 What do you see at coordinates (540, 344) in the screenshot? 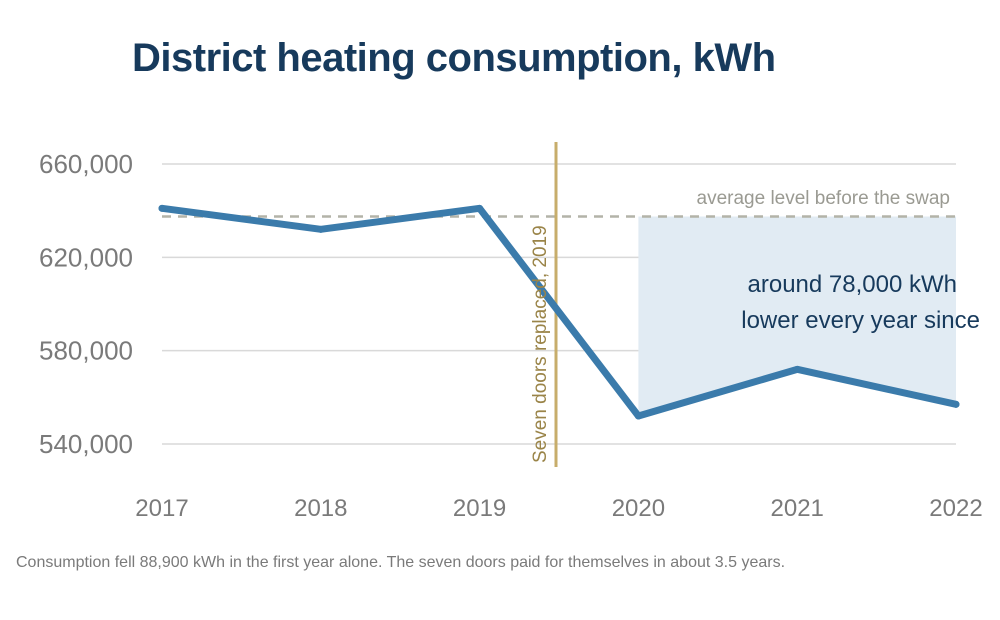
I see `event-marker-label: Seven doors replaced, 2019` at bounding box center [540, 344].